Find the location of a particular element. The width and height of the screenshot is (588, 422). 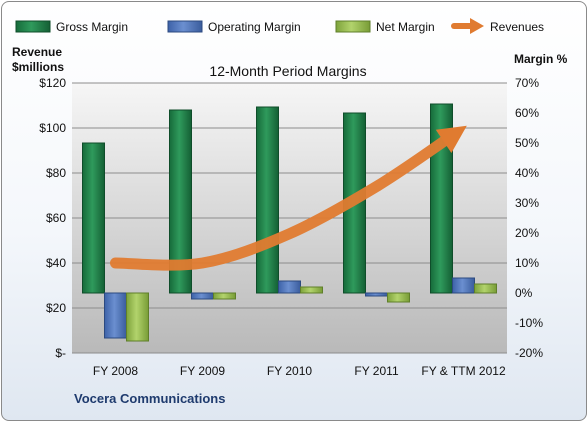

left-tick-label: $120 is located at coordinates (52, 83).